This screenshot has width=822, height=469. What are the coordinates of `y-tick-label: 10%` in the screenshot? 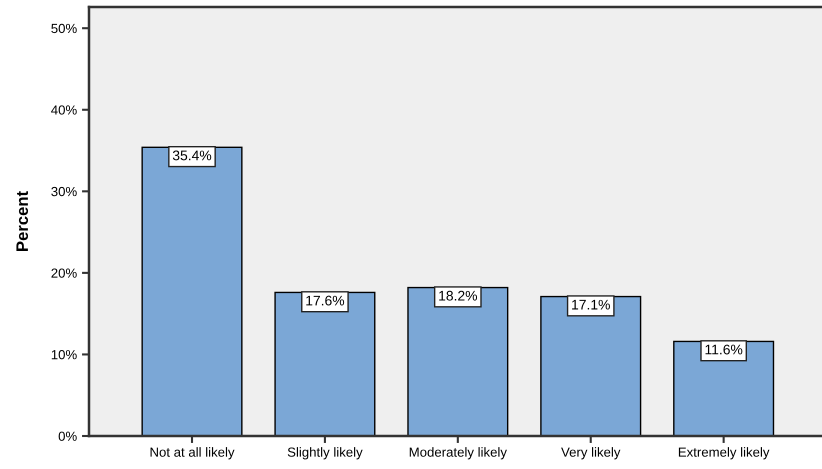 It's located at (64, 355).